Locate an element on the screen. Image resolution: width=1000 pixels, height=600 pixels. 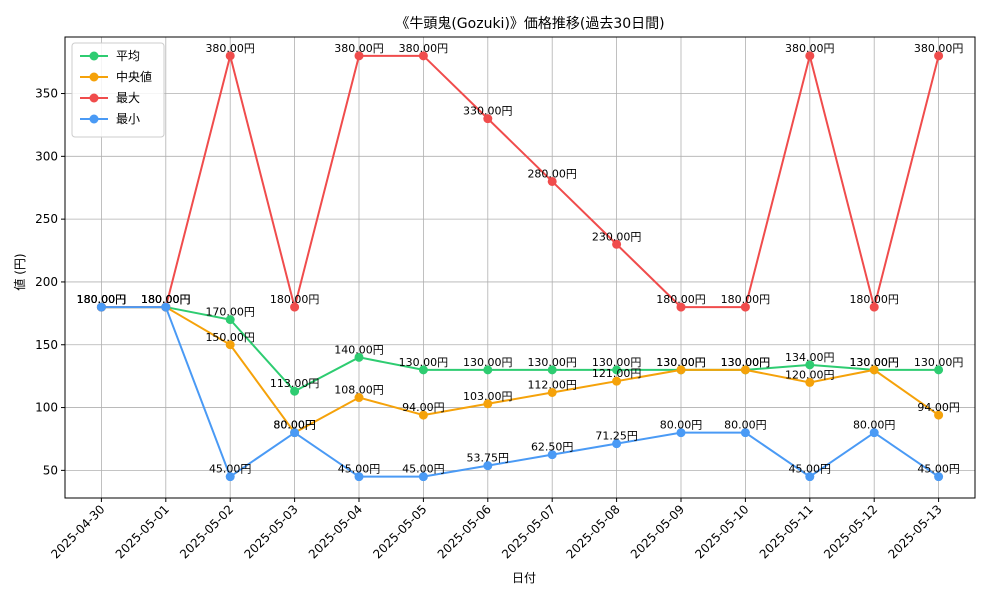
data-label: 113.00円 is located at coordinates (295, 383).